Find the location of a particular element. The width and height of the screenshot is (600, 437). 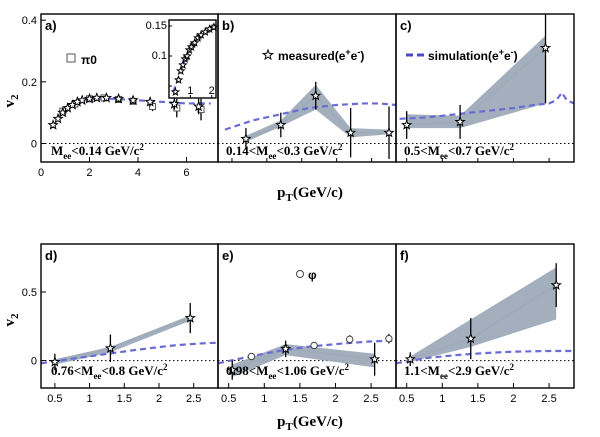

panel-f: 0.5 1 1.5 2 2.5 f) 1.1<Mee<2.9 GeV/c2 is located at coordinates (485, 324).